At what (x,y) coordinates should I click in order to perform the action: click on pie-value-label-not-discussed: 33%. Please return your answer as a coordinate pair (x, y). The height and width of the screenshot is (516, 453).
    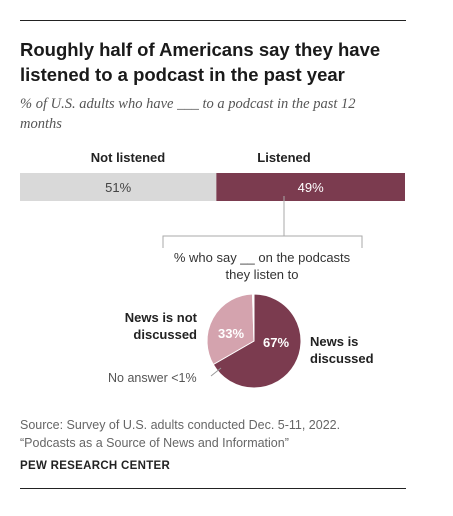
    Looking at the image, I should click on (231, 333).